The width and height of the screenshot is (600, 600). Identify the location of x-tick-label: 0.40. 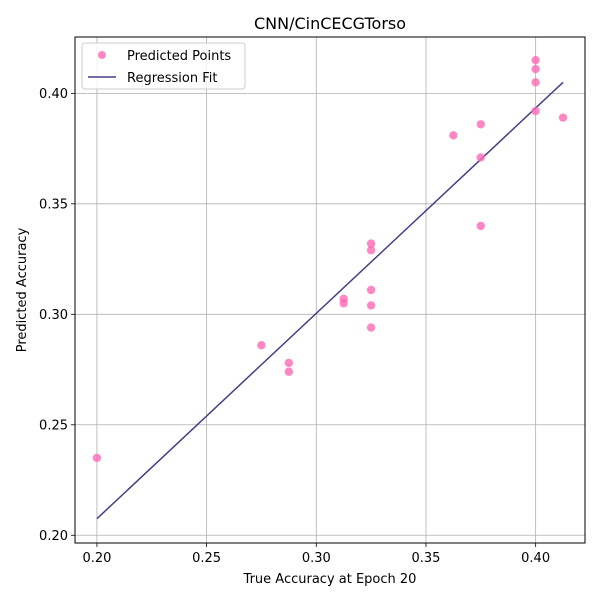
(535, 558).